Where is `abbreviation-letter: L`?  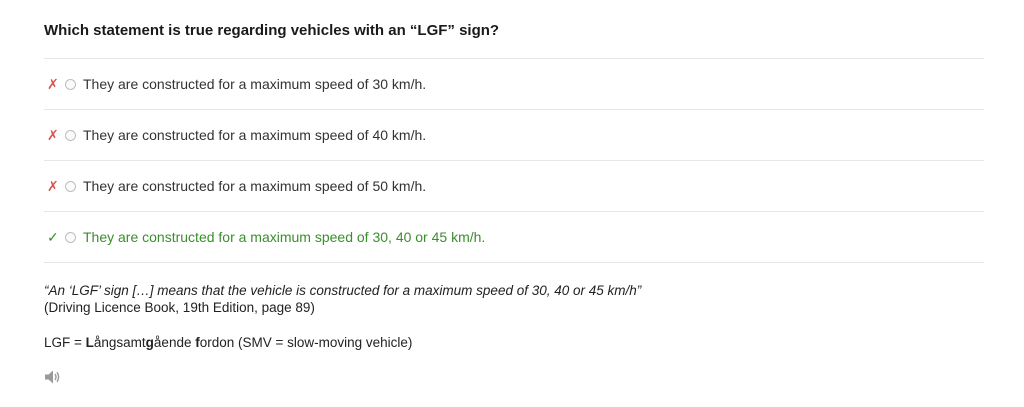
abbreviation-letter: L is located at coordinates (89, 342).